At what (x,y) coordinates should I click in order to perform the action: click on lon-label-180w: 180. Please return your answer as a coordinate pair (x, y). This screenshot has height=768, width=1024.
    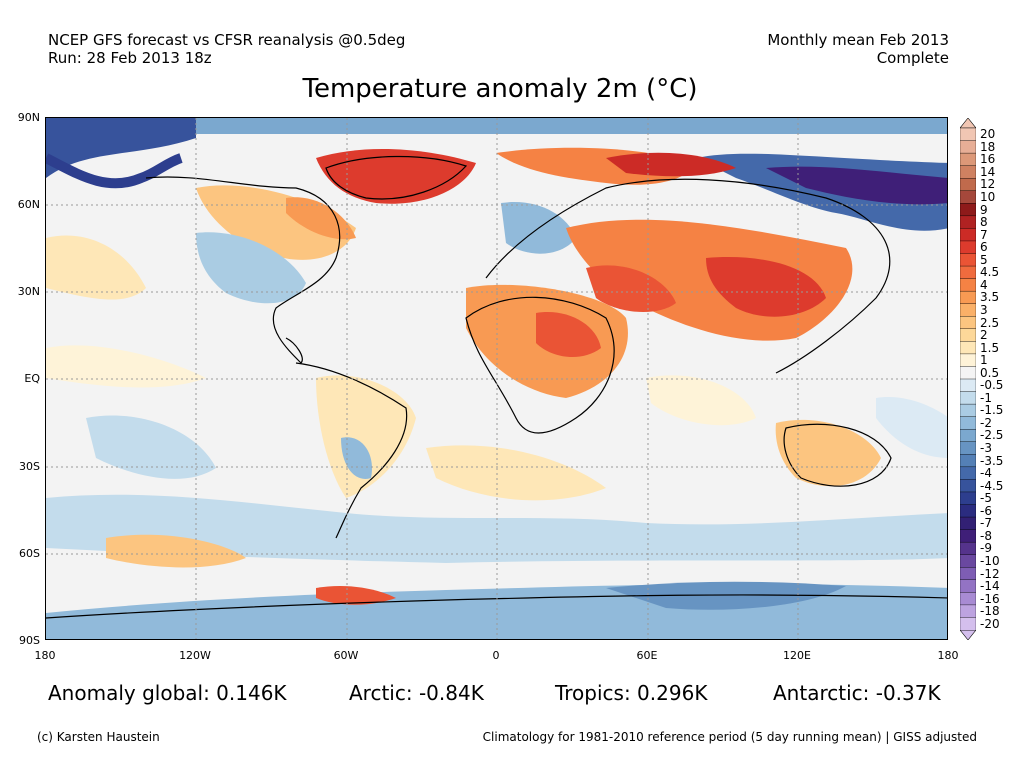
    Looking at the image, I should click on (45, 655).